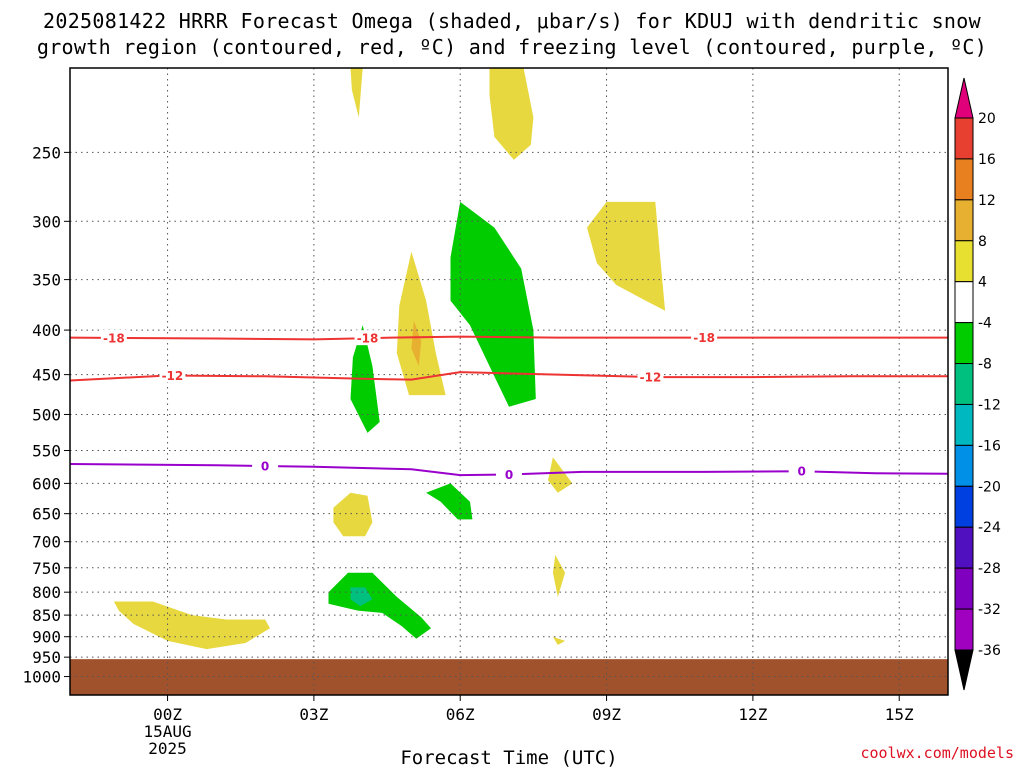 The image size is (1024, 768). Describe the element at coordinates (989, 528) in the screenshot. I see `colorbar-label: -24` at that location.